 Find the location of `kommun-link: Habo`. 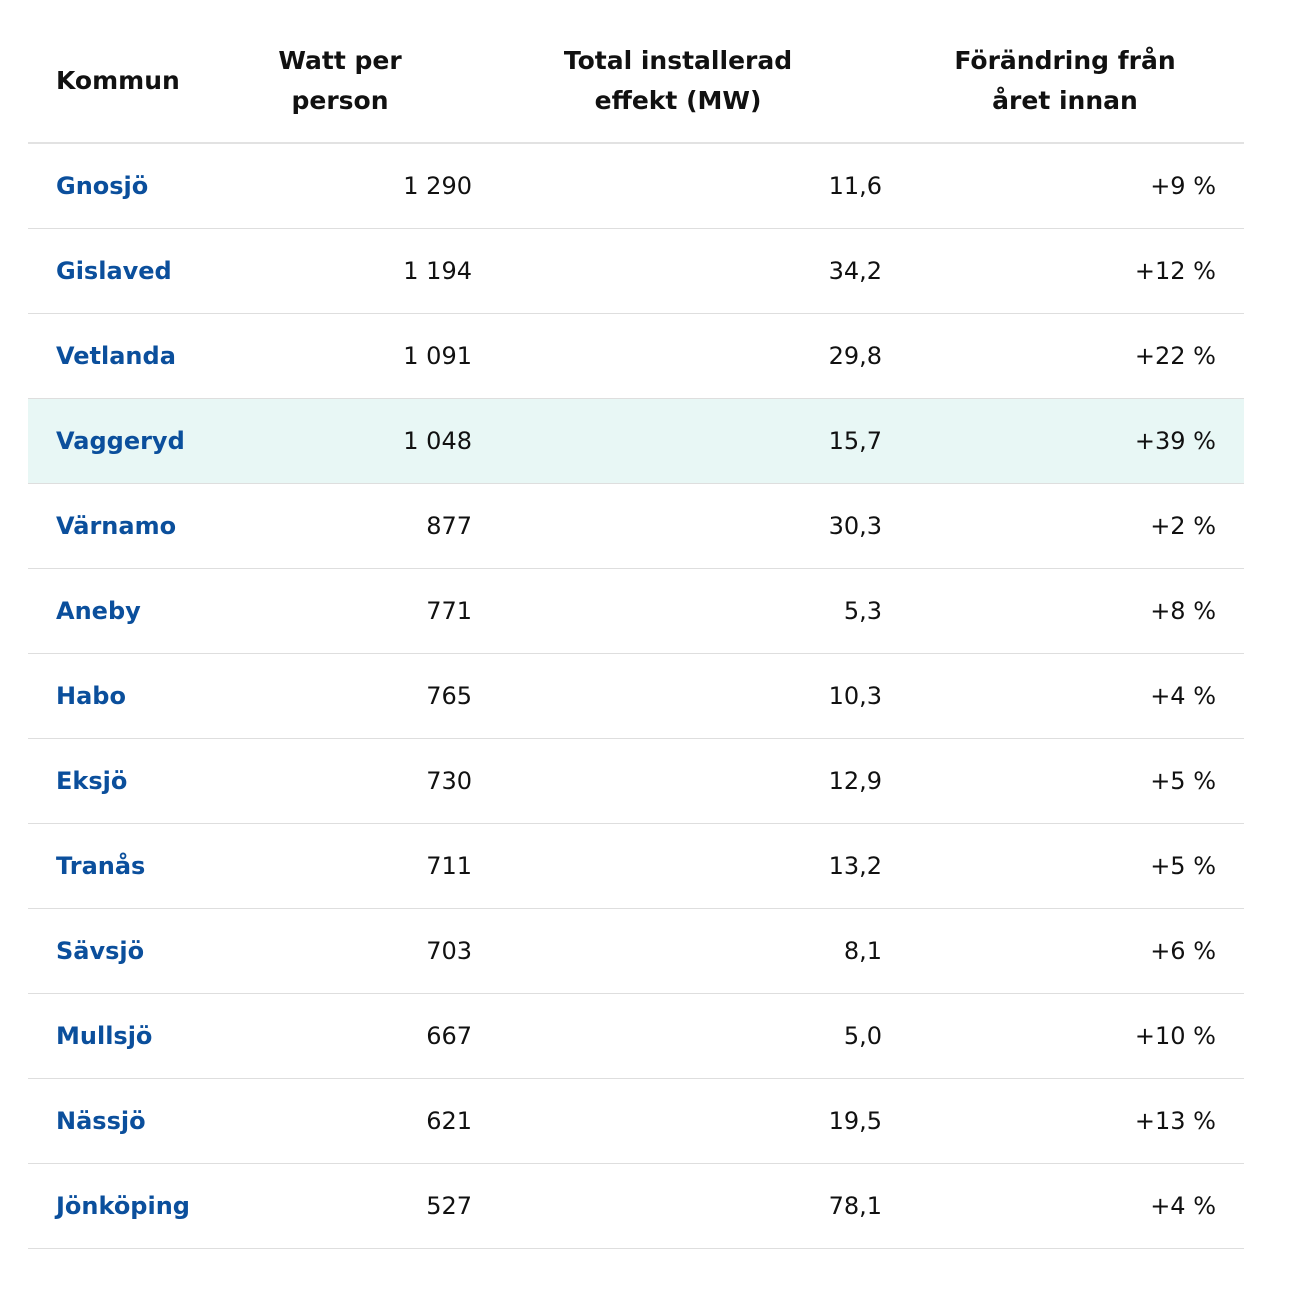

kommun-link: Habo is located at coordinates (139, 696).